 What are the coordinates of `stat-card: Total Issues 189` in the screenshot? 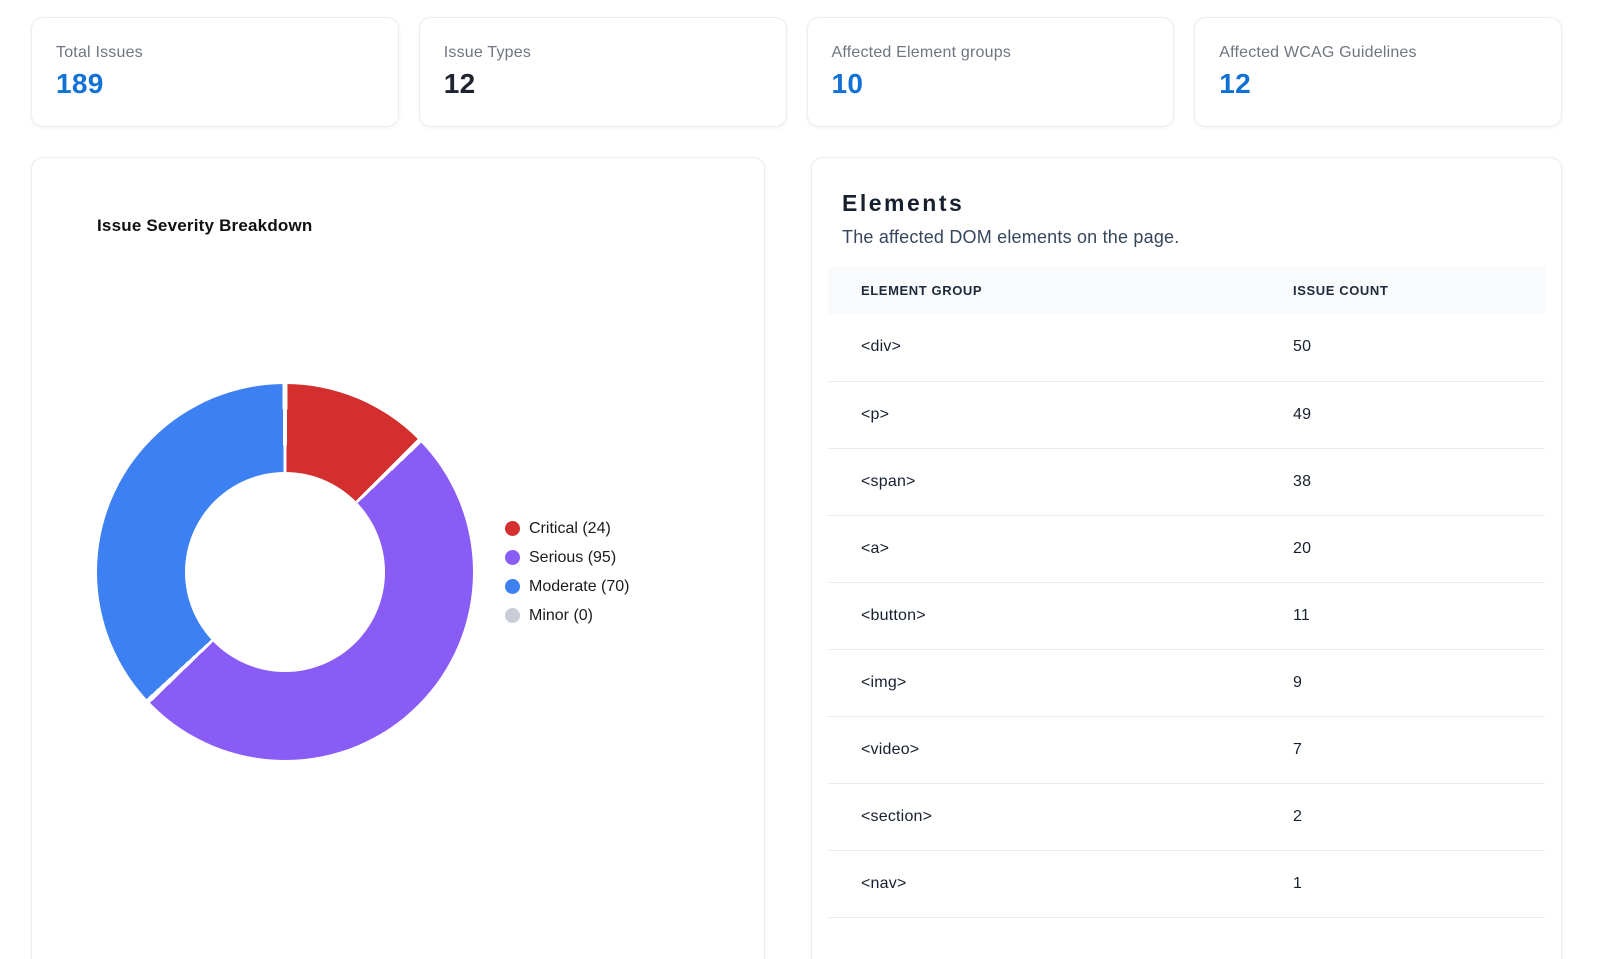 It's located at (215, 72).